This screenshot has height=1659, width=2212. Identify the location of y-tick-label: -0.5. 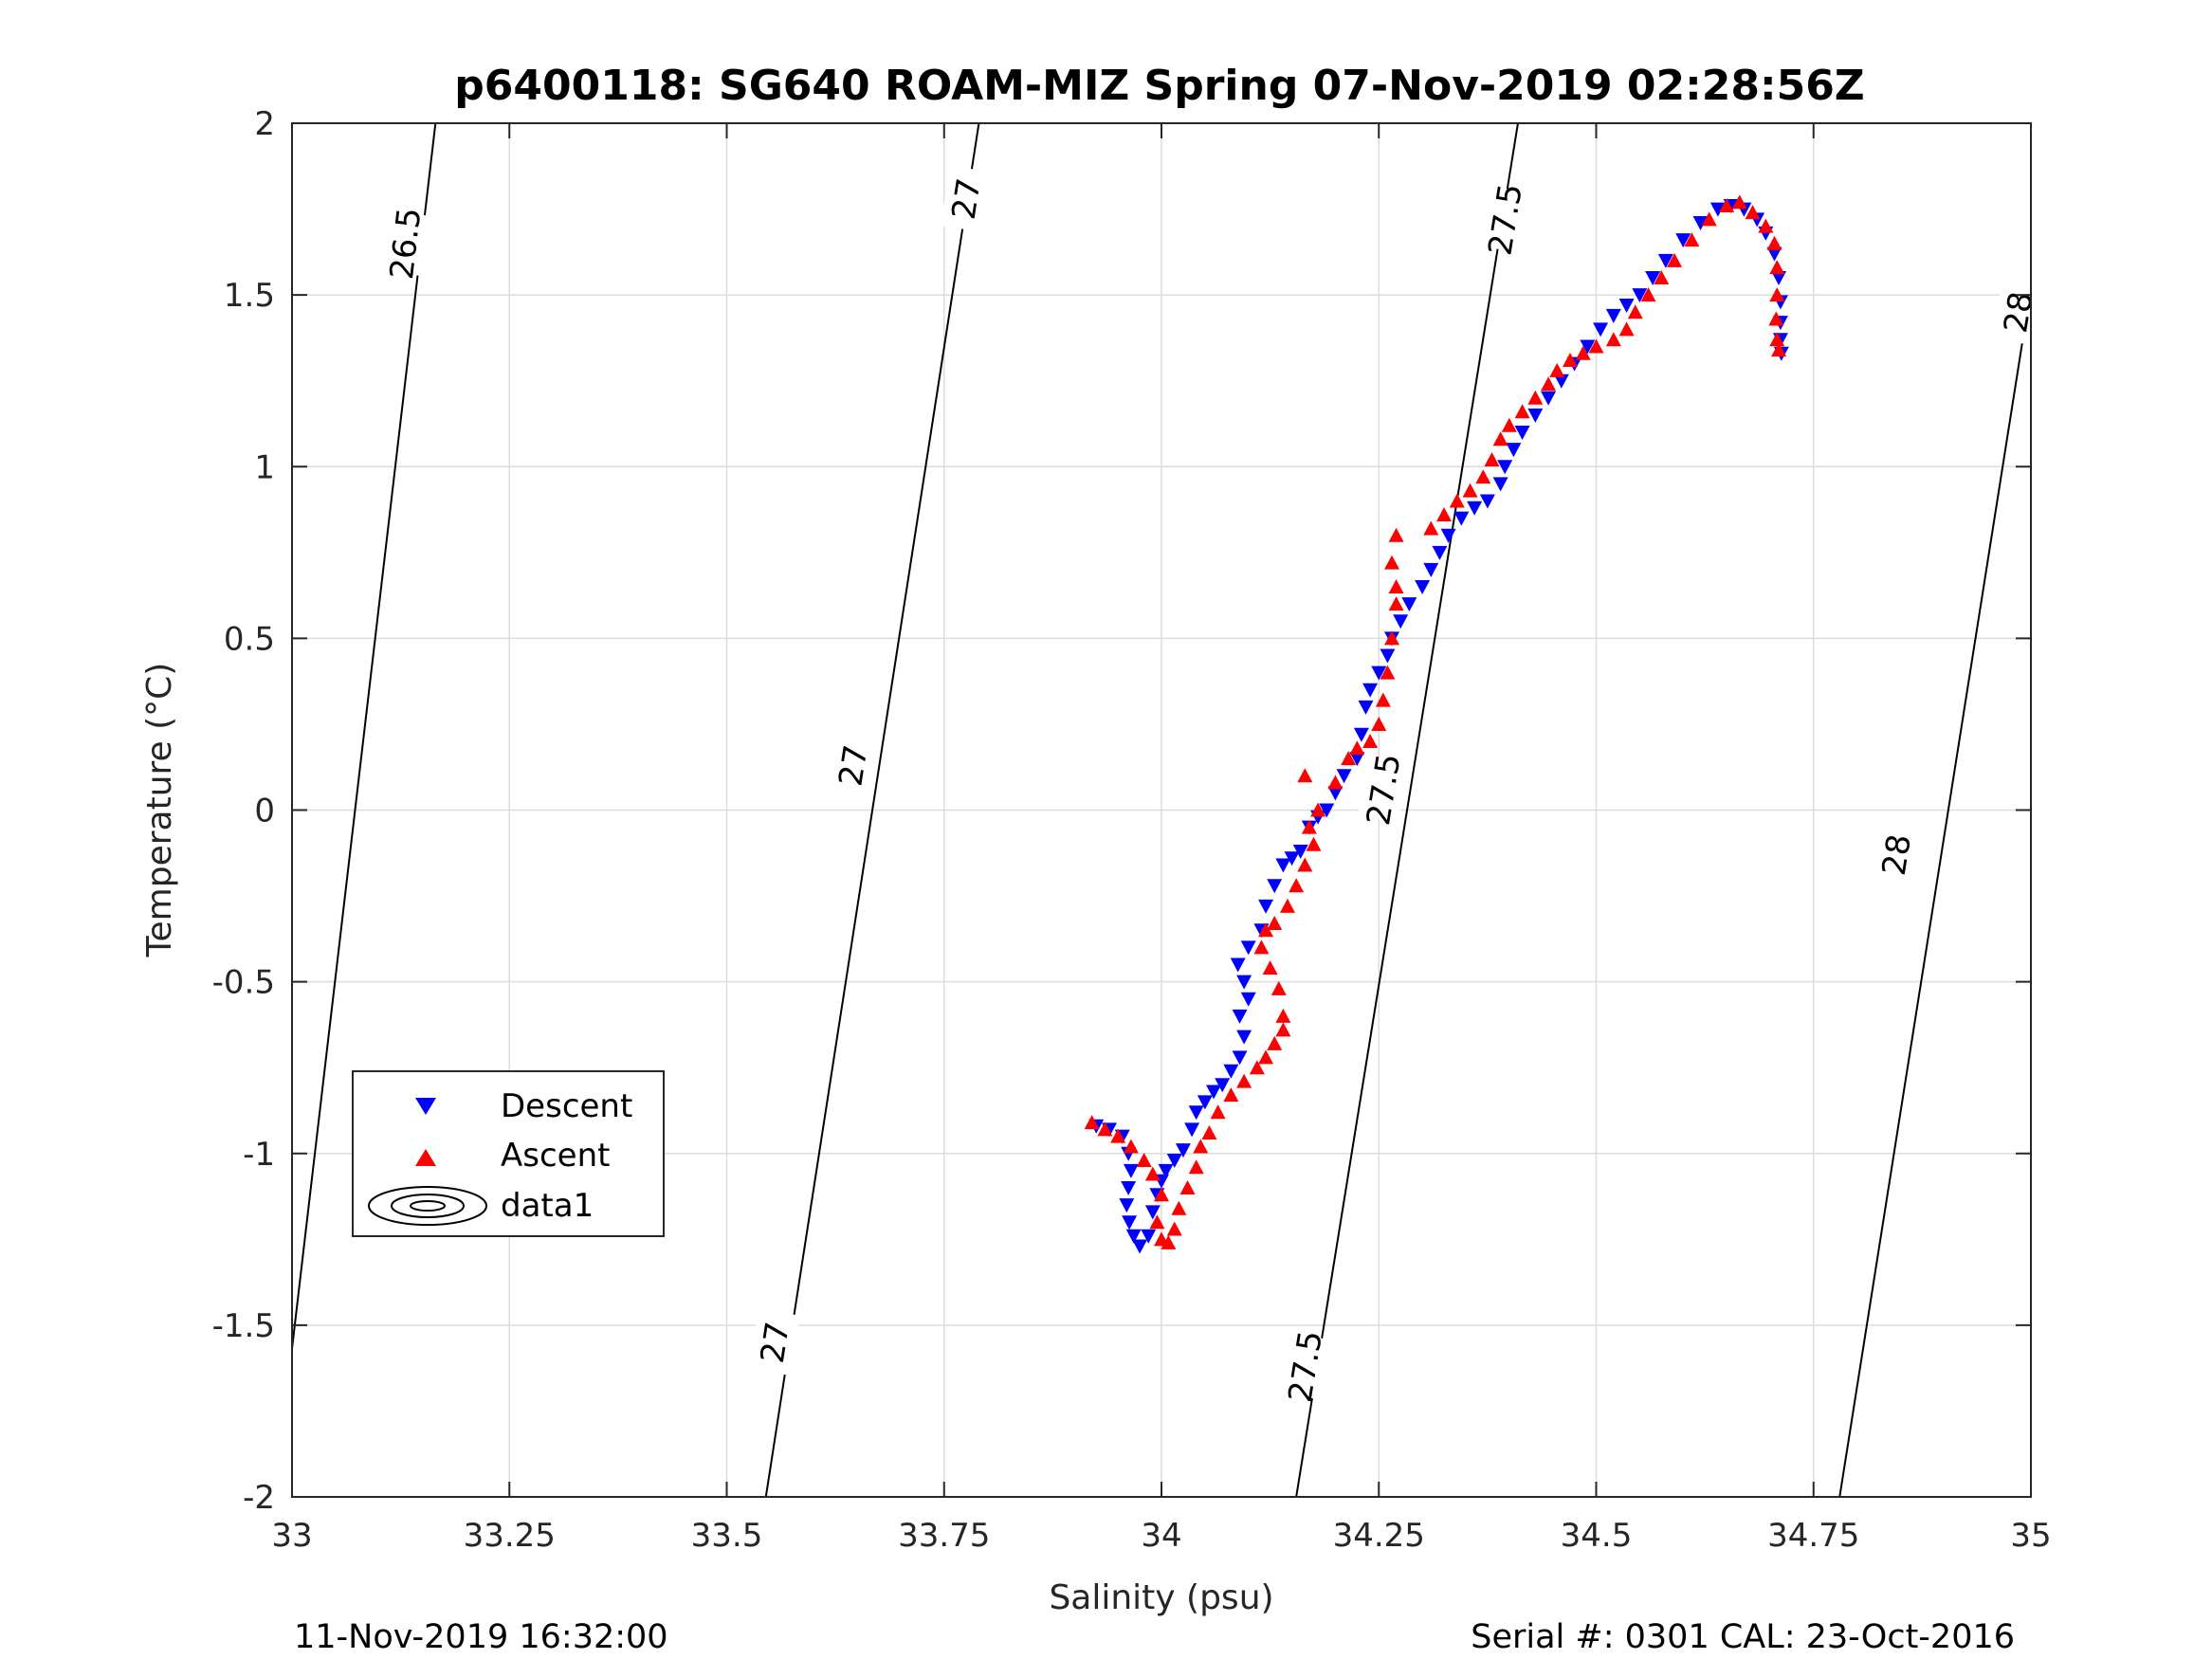
(243, 983).